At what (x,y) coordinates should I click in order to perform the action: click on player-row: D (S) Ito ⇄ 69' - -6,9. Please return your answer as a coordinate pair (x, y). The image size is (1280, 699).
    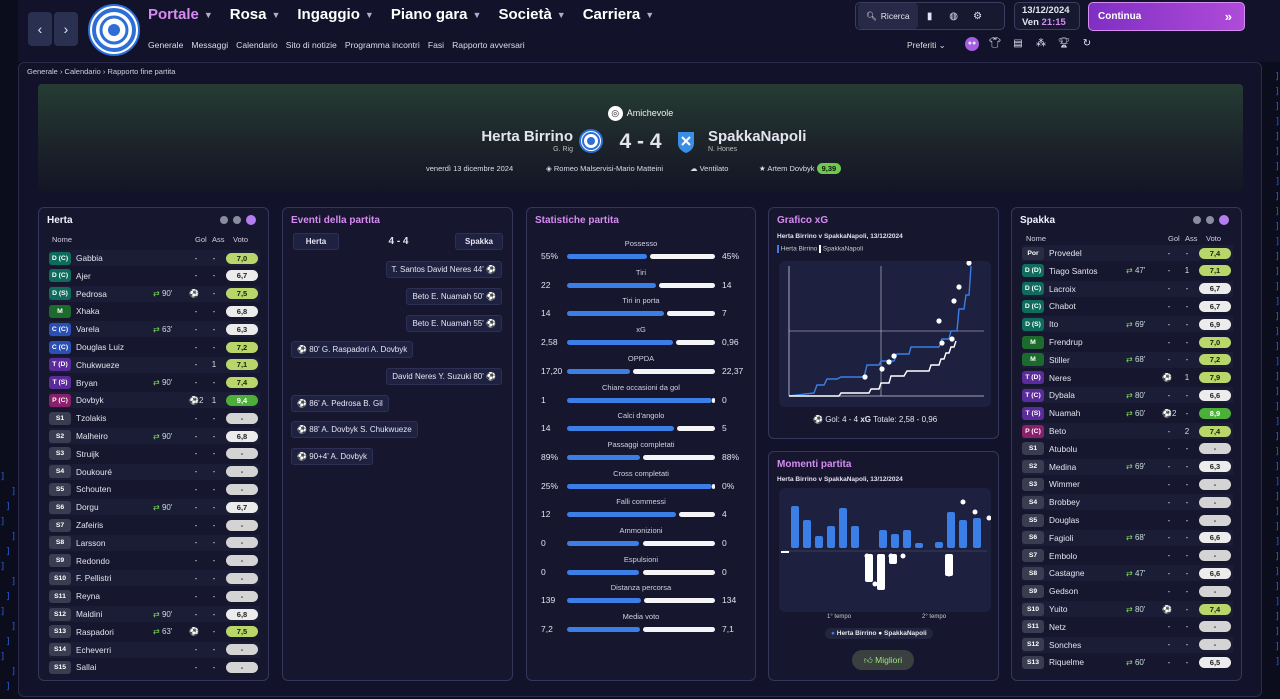
    Looking at the image, I should click on (1127, 324).